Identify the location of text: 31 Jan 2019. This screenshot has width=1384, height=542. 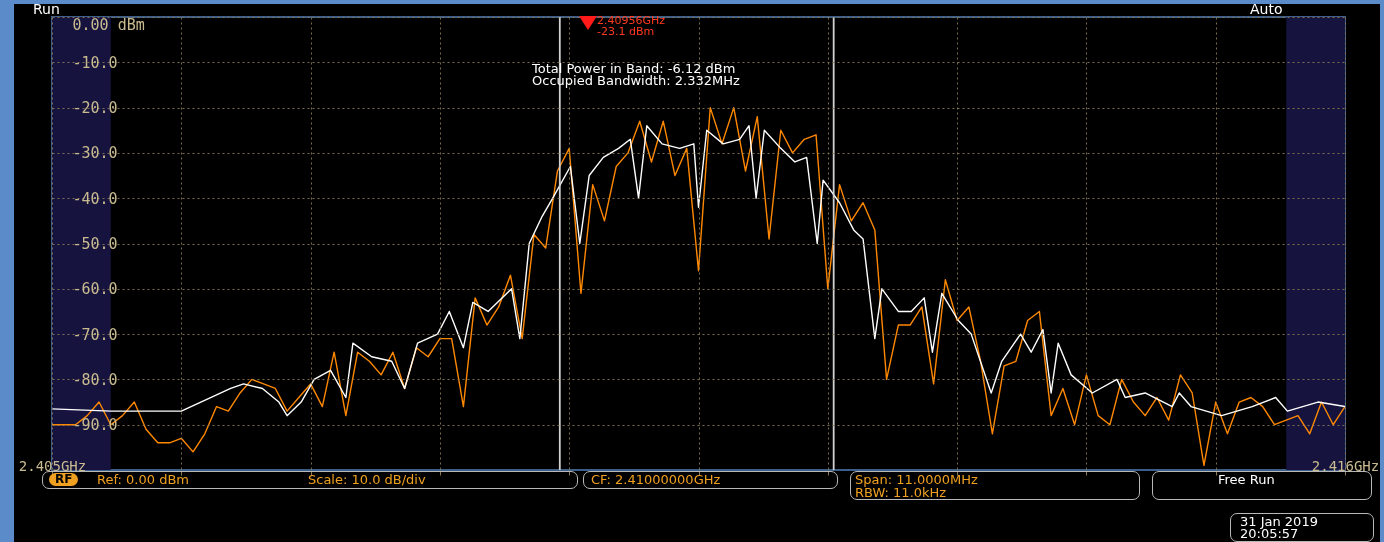
(1279, 521).